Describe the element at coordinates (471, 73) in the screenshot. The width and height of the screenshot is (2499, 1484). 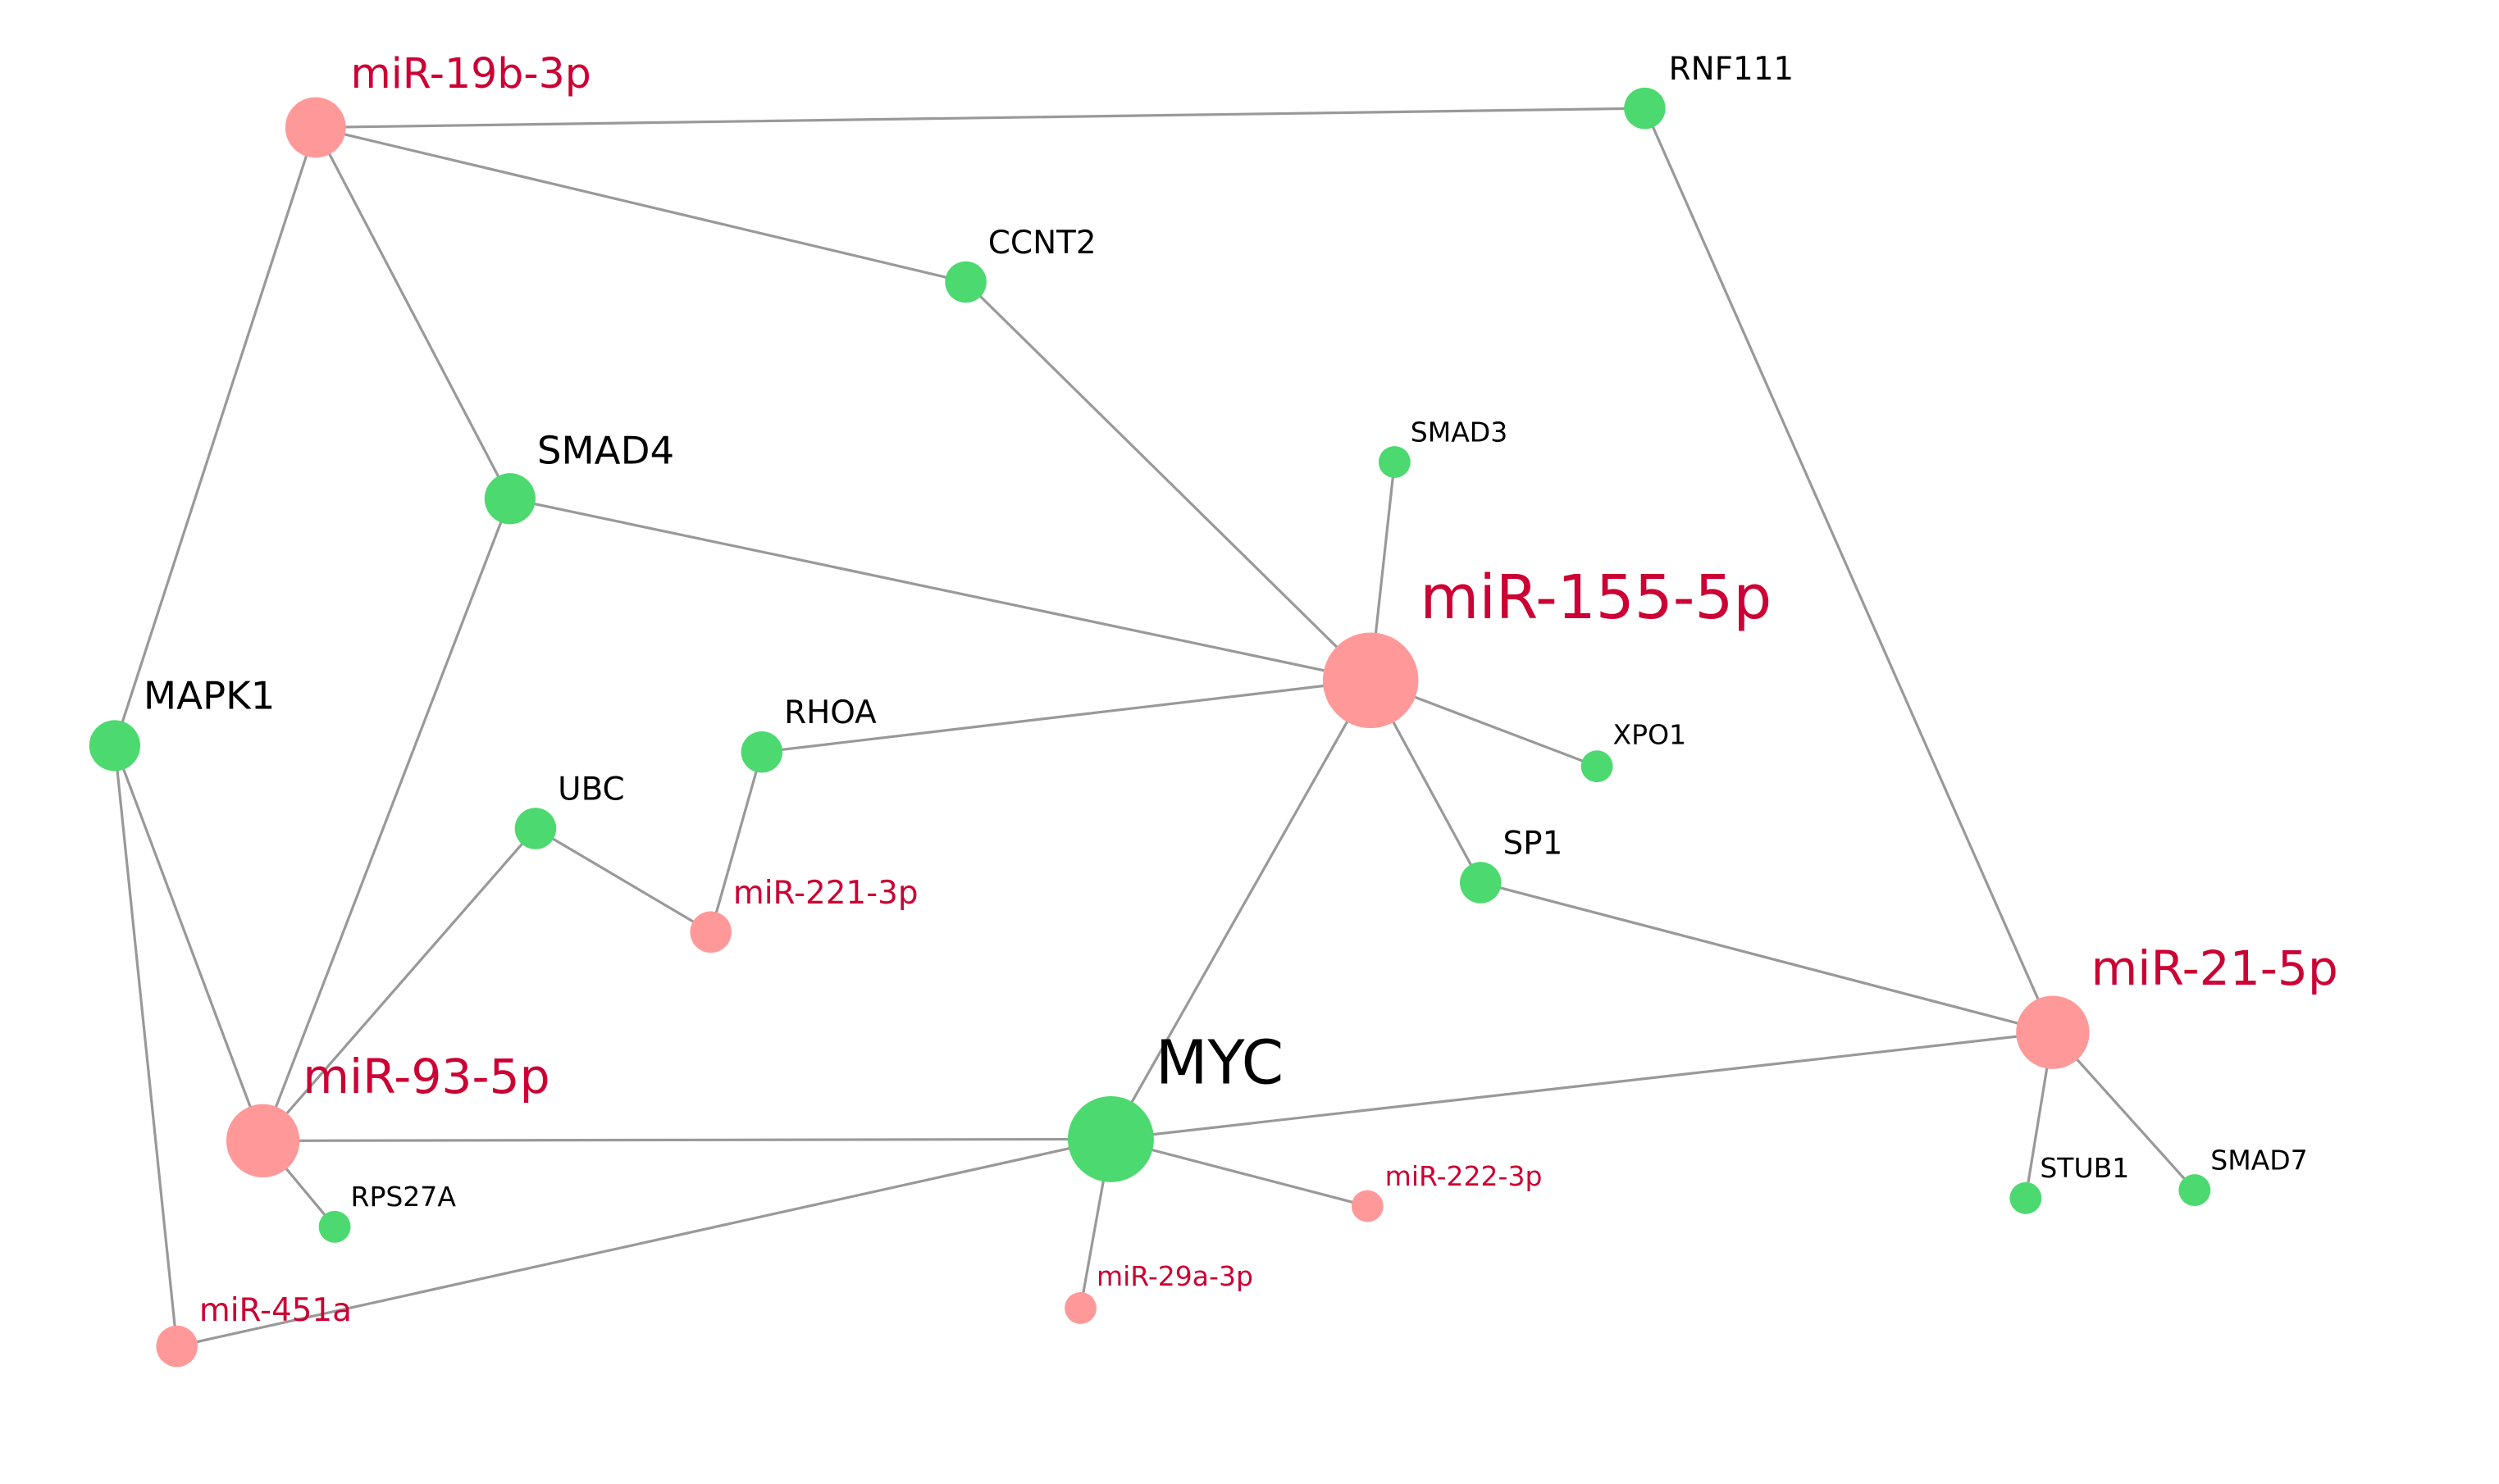
I see `label-mir-19b-3p: miR-19b-3p` at that location.